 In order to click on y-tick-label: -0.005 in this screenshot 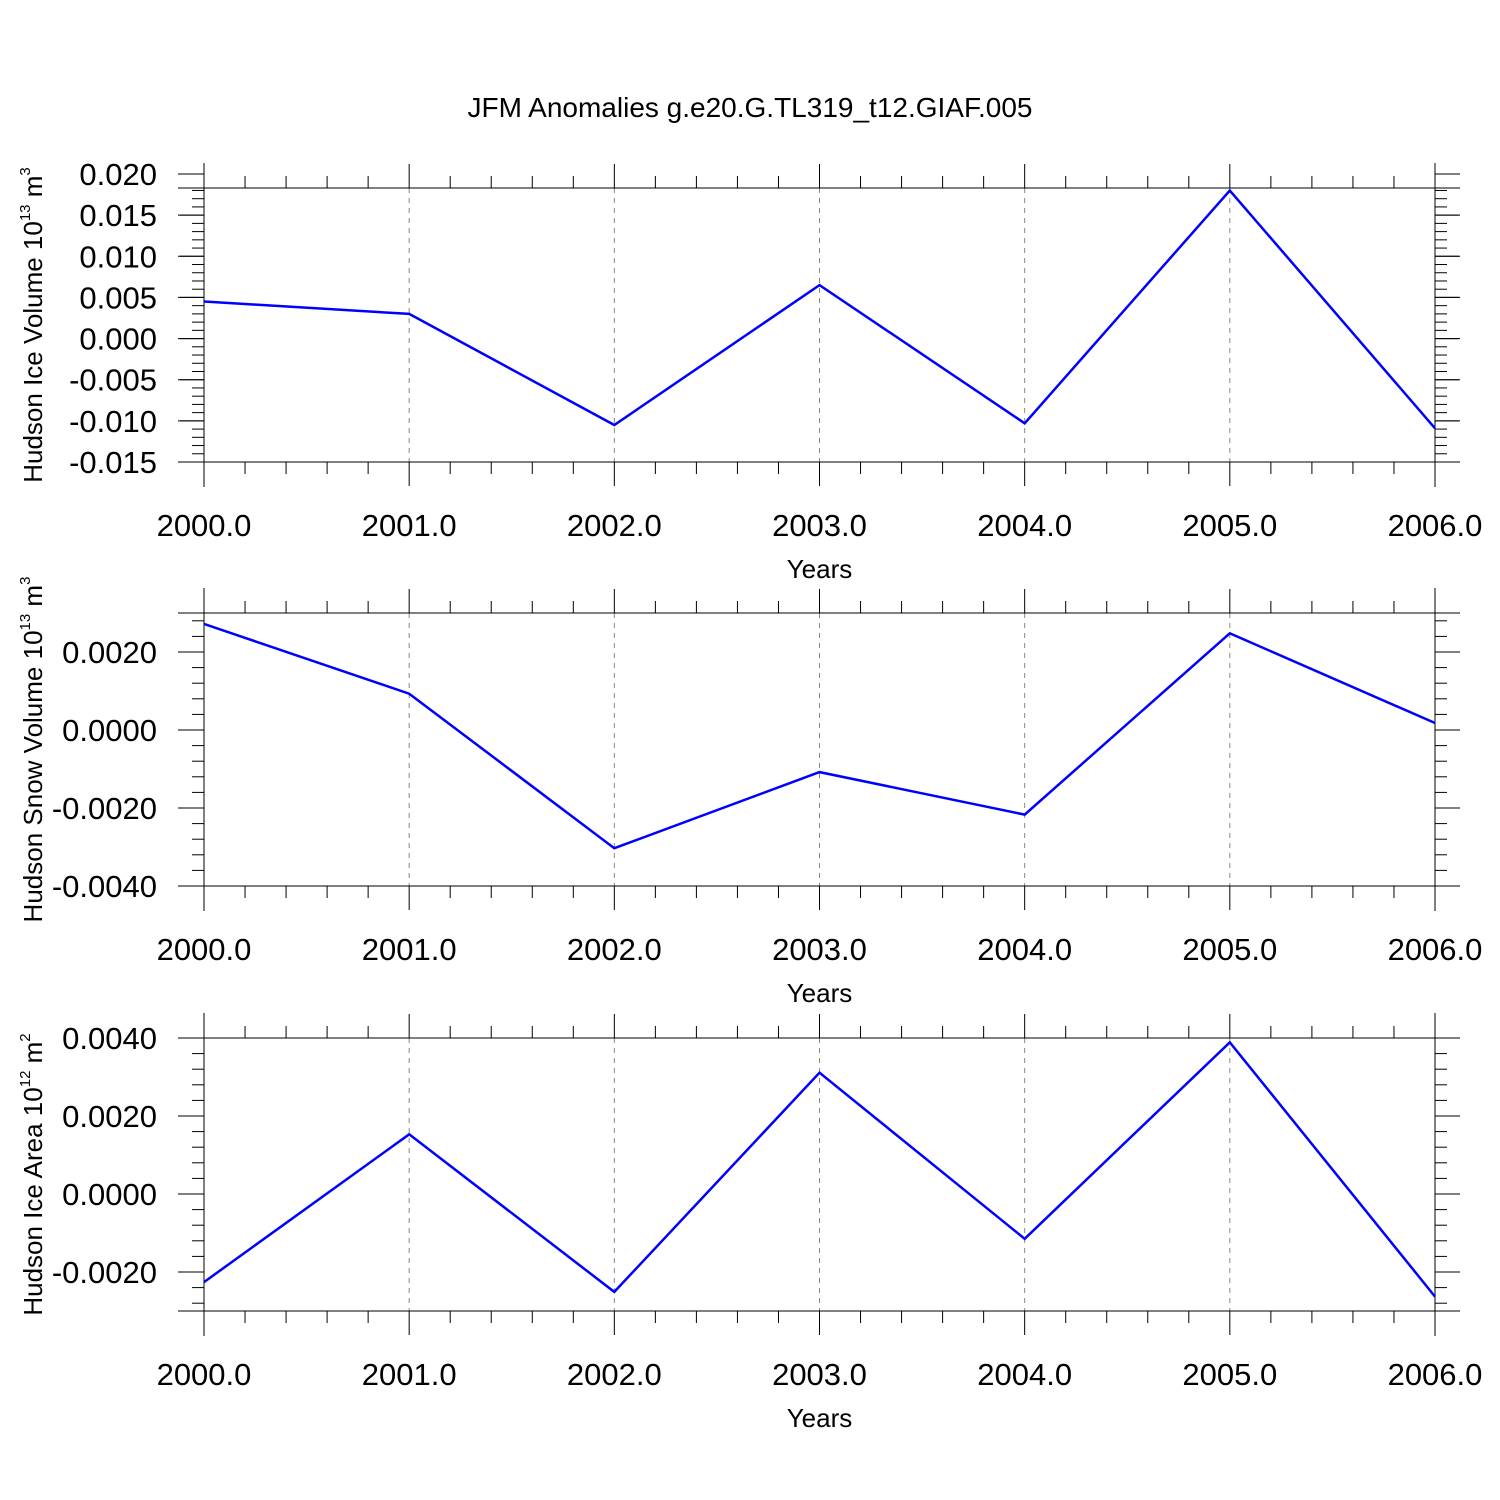, I will do `click(113, 380)`.